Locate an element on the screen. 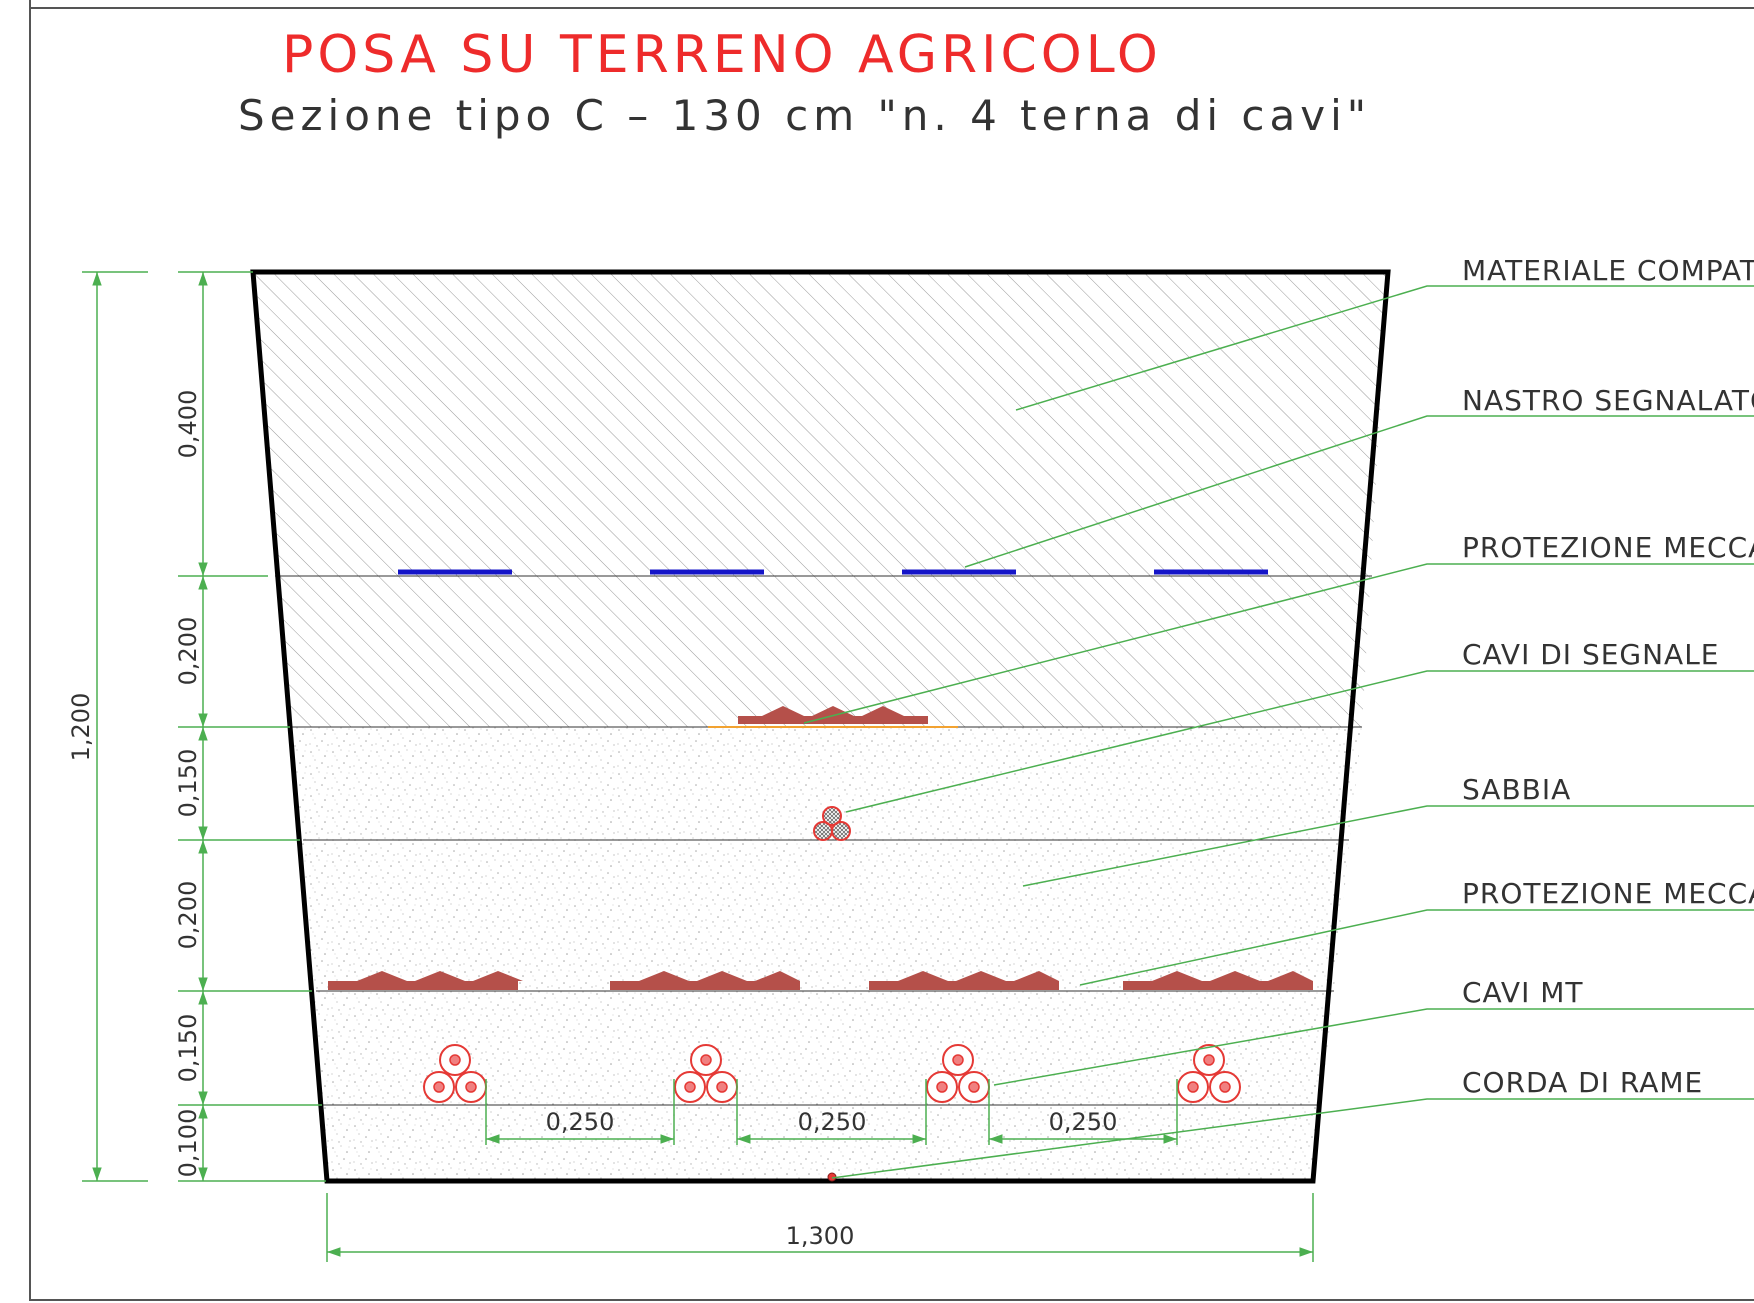 This screenshot has width=1754, height=1303. dim-total-width: 1,300 is located at coordinates (820, 1236).